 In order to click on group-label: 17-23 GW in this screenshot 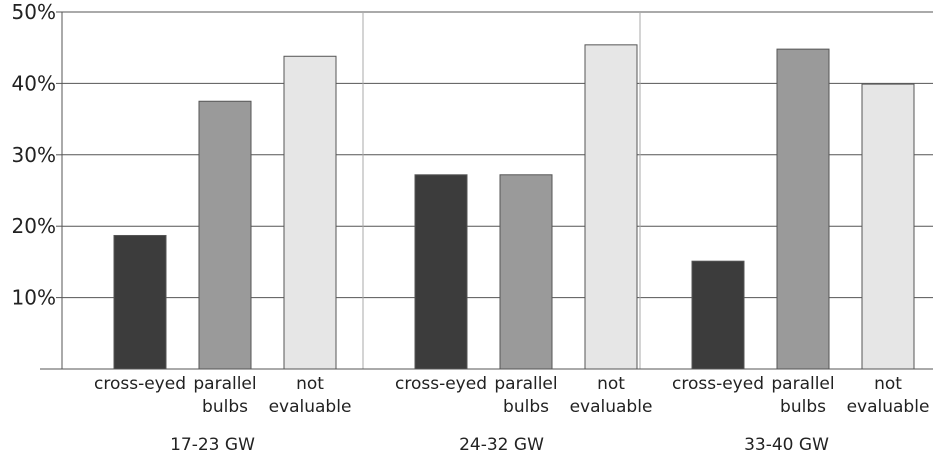, I will do `click(212, 445)`.